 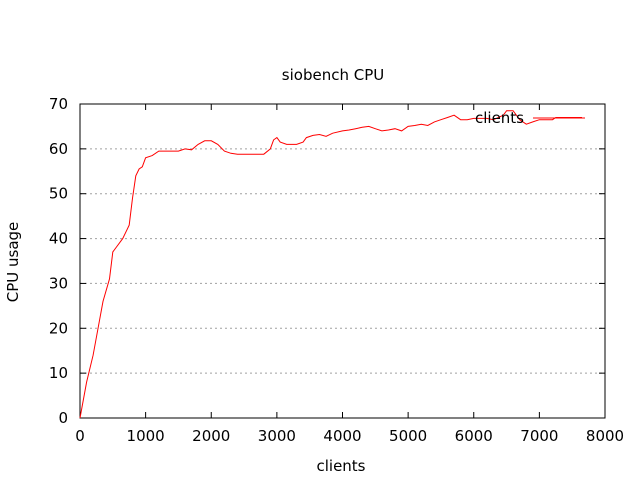 What do you see at coordinates (499, 118) in the screenshot?
I see `legend-label: clients` at bounding box center [499, 118].